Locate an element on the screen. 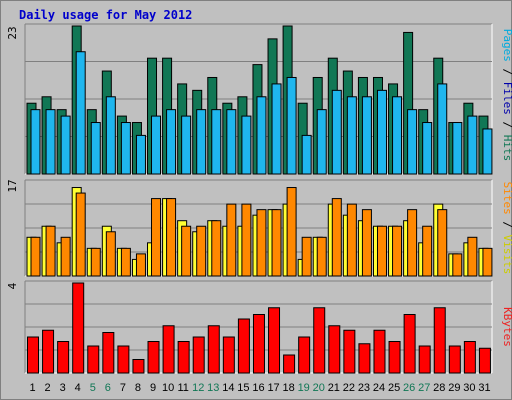 This screenshot has width=512, height=400. x-tick-label-day-22: 22 is located at coordinates (349, 388).